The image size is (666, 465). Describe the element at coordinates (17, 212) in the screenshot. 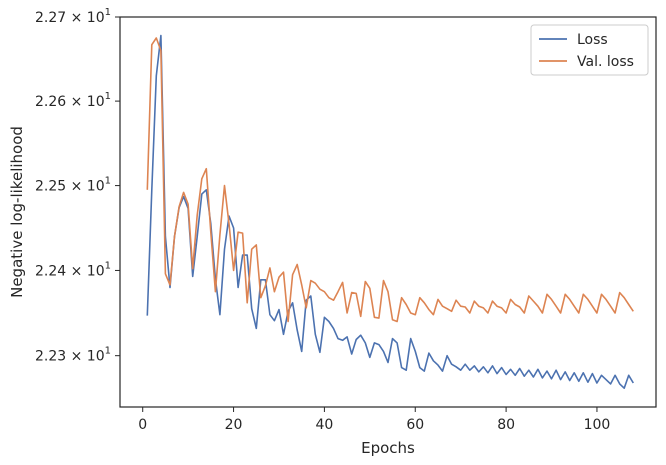

I see `y-axis-title: Negative log-likelihood` at that location.